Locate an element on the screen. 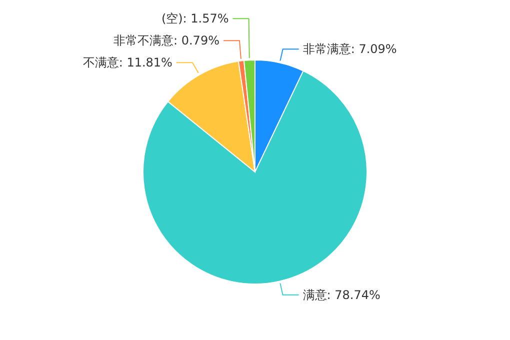  slice-label: 非常不满意: 0.79% is located at coordinates (167, 41).